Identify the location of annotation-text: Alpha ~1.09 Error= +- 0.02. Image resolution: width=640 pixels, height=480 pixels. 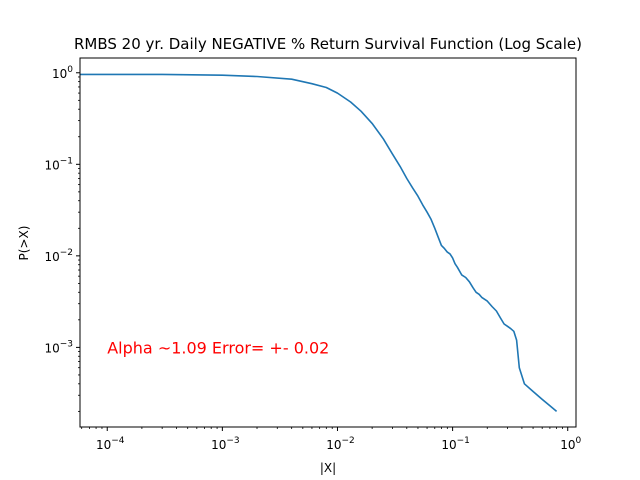
(218, 347).